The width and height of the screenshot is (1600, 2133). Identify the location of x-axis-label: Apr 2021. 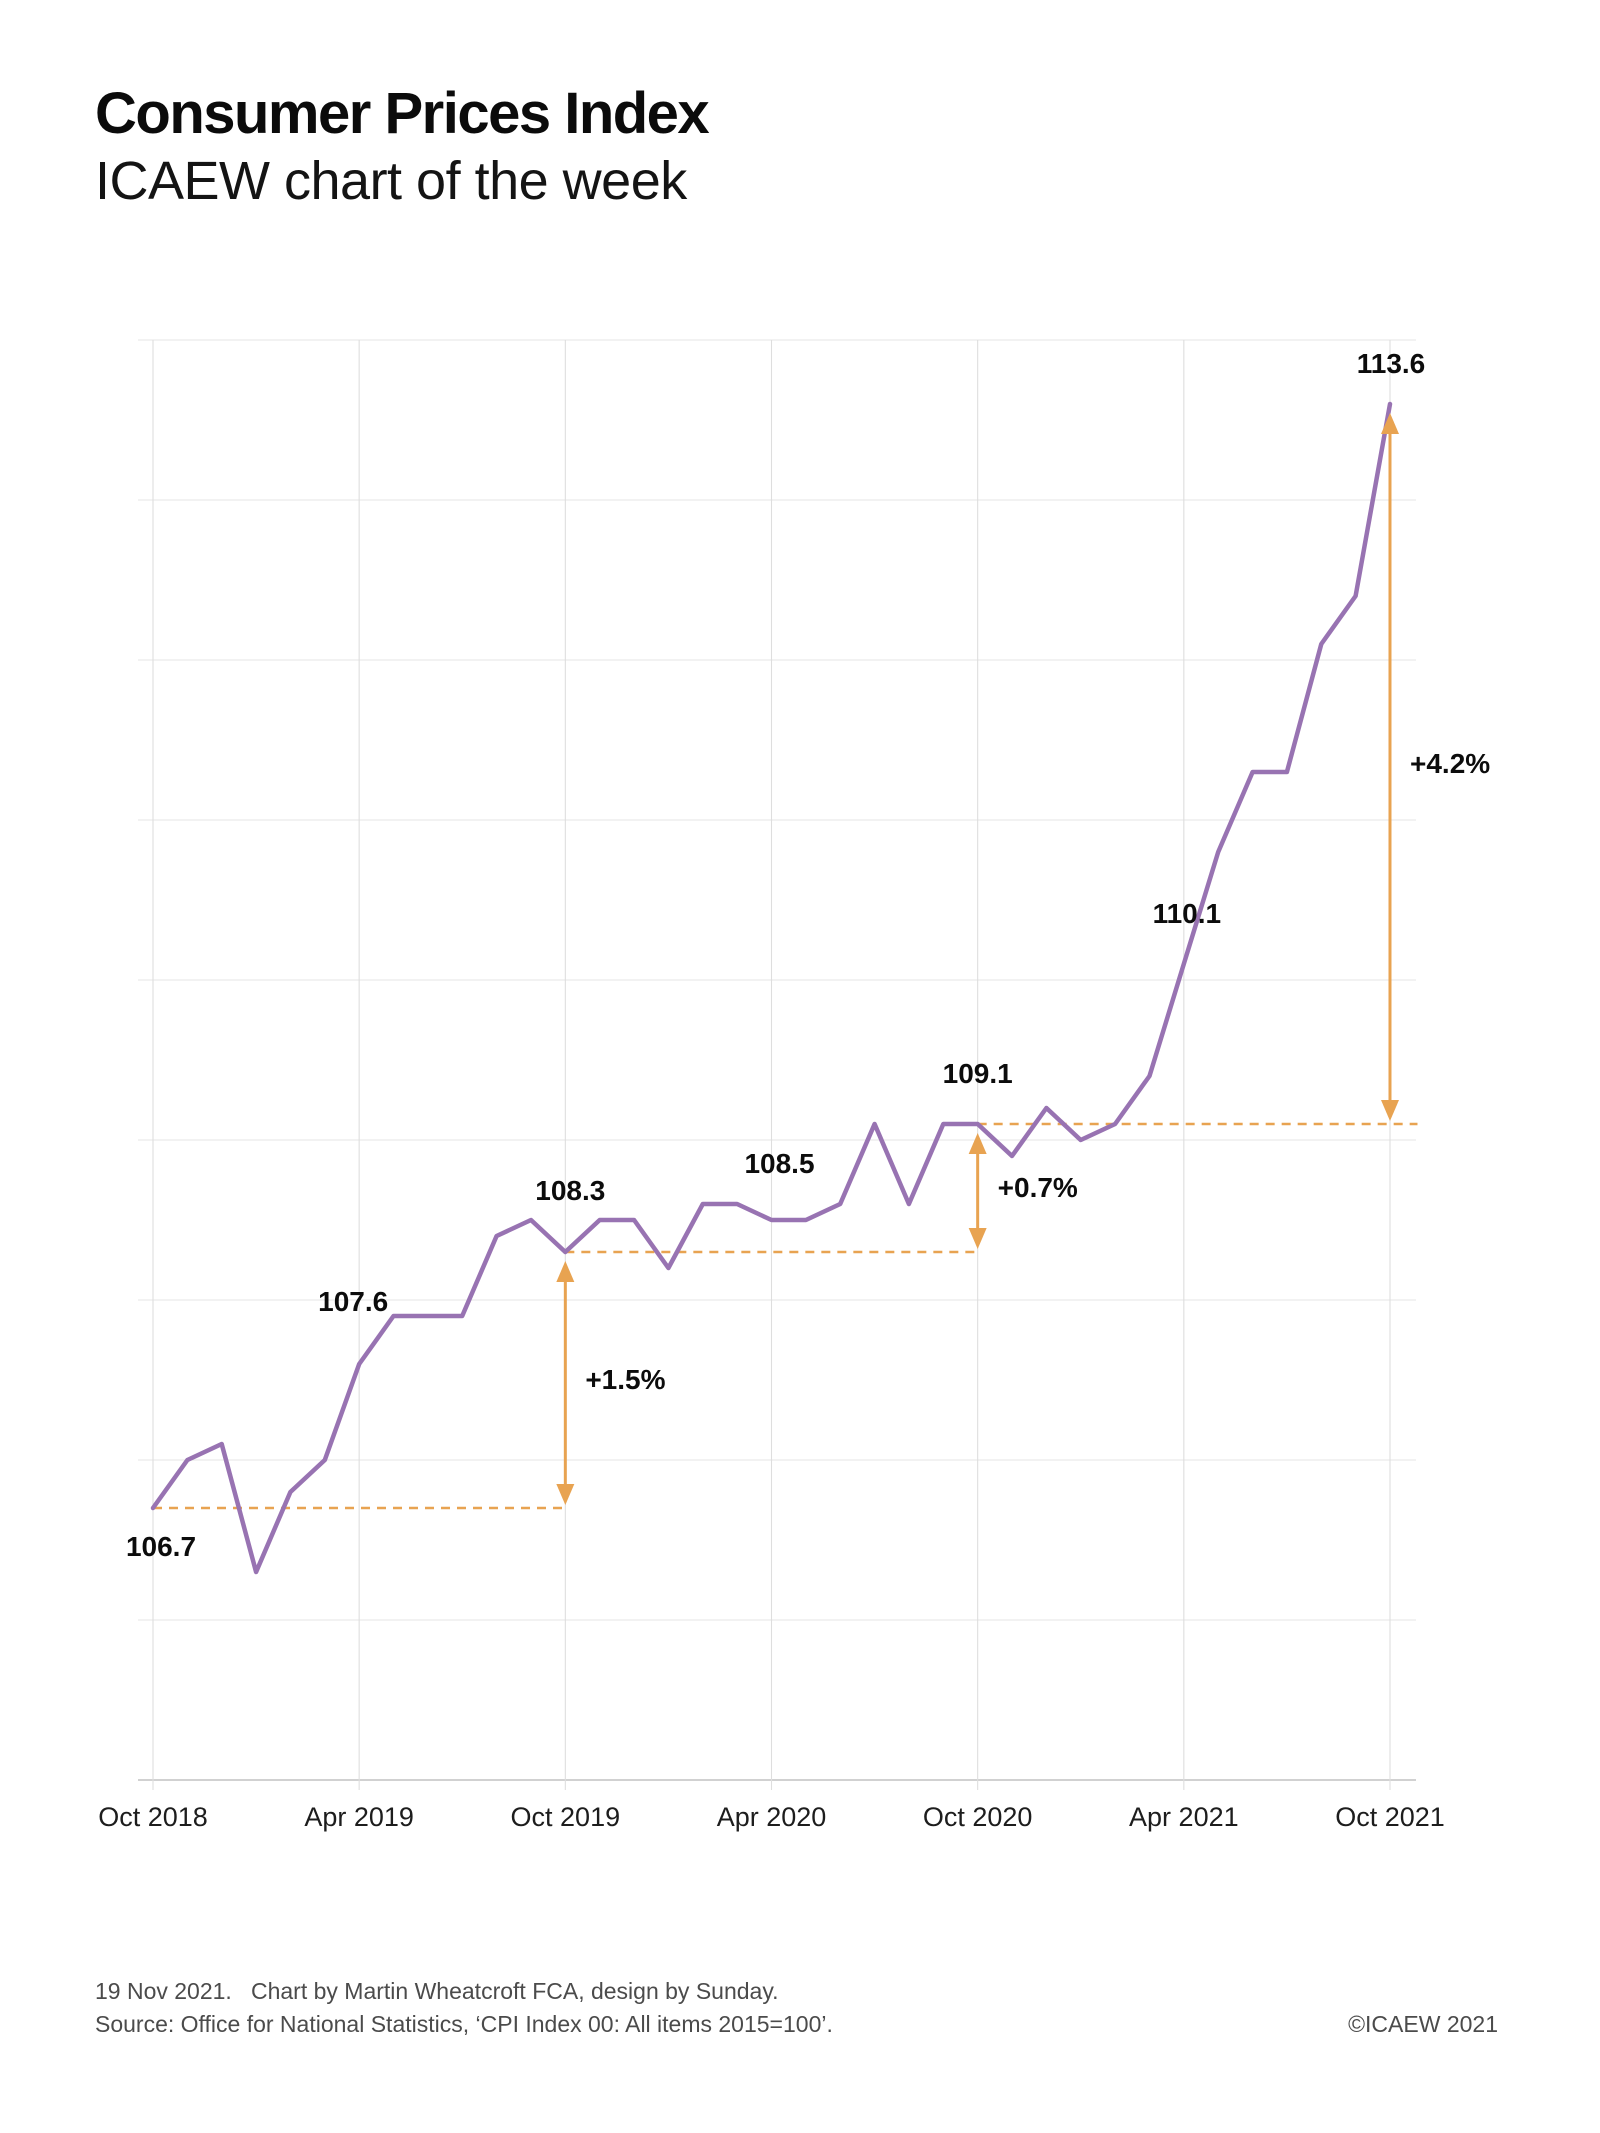
(1184, 1817).